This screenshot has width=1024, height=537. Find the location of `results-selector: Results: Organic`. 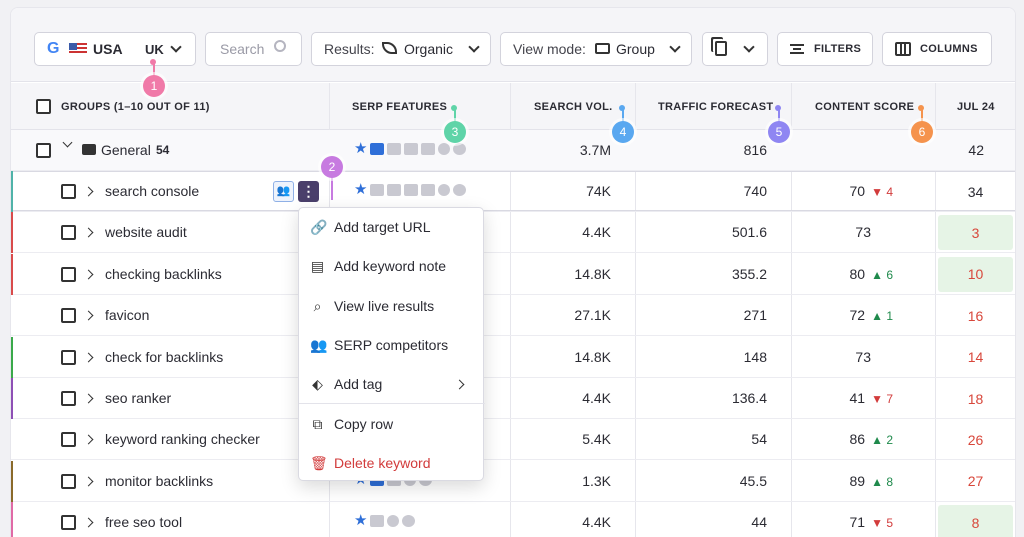

results-selector: Results: Organic is located at coordinates (401, 49).